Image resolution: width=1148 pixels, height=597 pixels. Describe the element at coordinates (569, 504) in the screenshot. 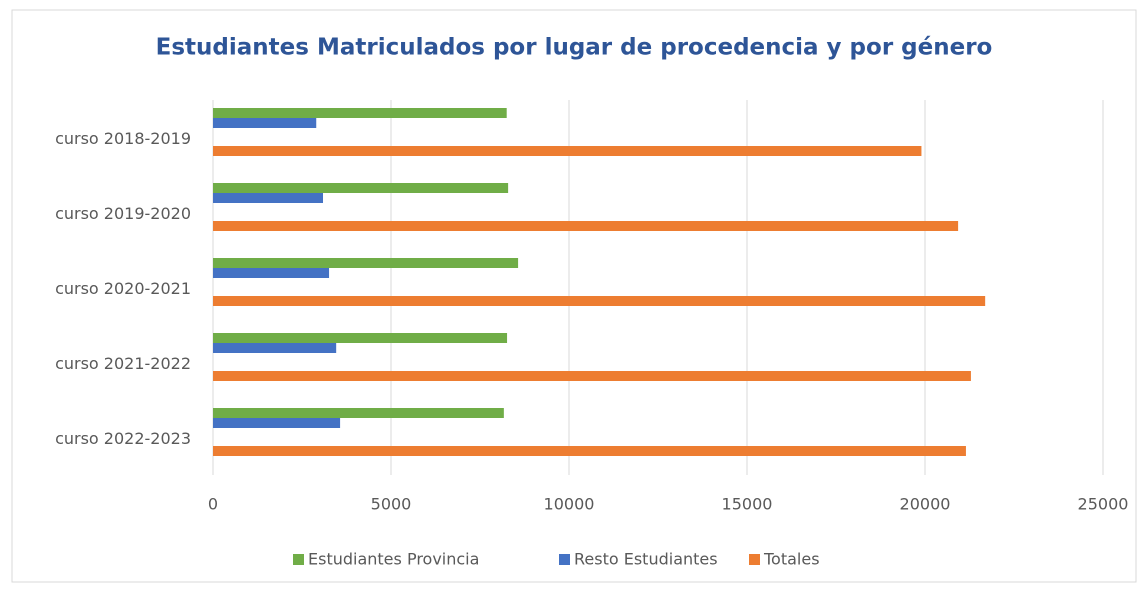

I see `x-tick-label: 10000` at that location.